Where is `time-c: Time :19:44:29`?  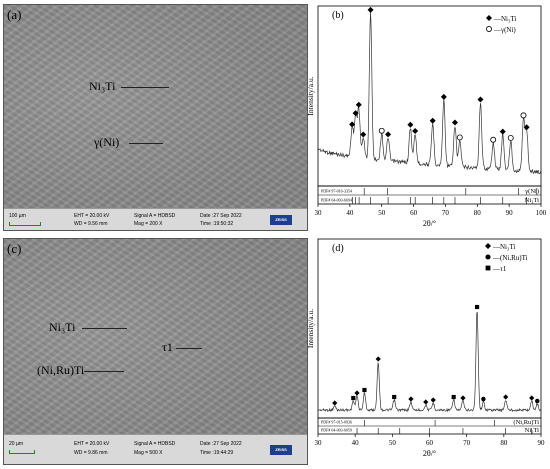
time-c: Time :19:44:29 is located at coordinates (217, 453).